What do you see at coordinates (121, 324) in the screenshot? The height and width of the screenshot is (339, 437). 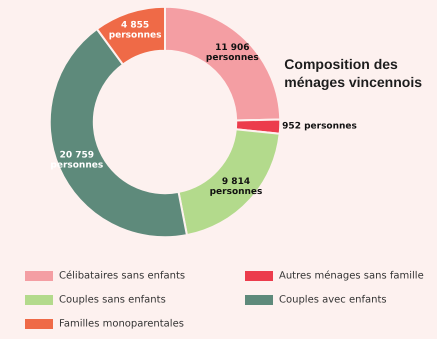 I see `legend-label: Familles monoparentales` at bounding box center [121, 324].